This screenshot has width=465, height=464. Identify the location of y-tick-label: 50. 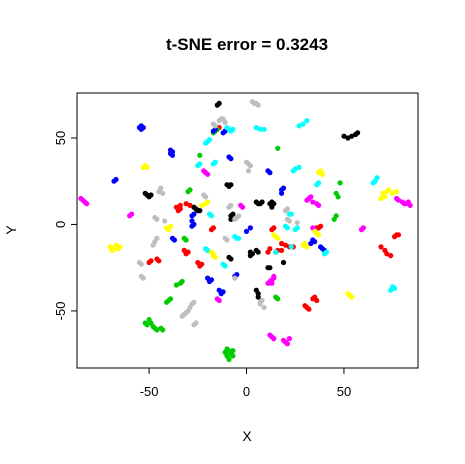
(60, 138).